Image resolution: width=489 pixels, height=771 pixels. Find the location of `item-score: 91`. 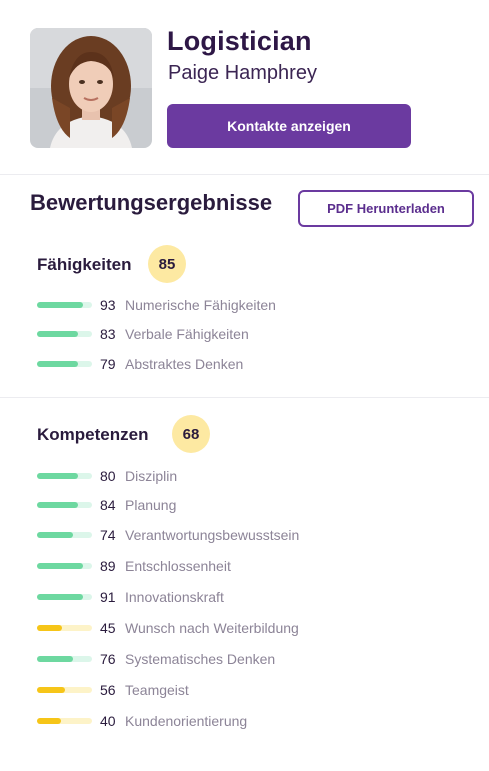

item-score: 91 is located at coordinates (108, 597).